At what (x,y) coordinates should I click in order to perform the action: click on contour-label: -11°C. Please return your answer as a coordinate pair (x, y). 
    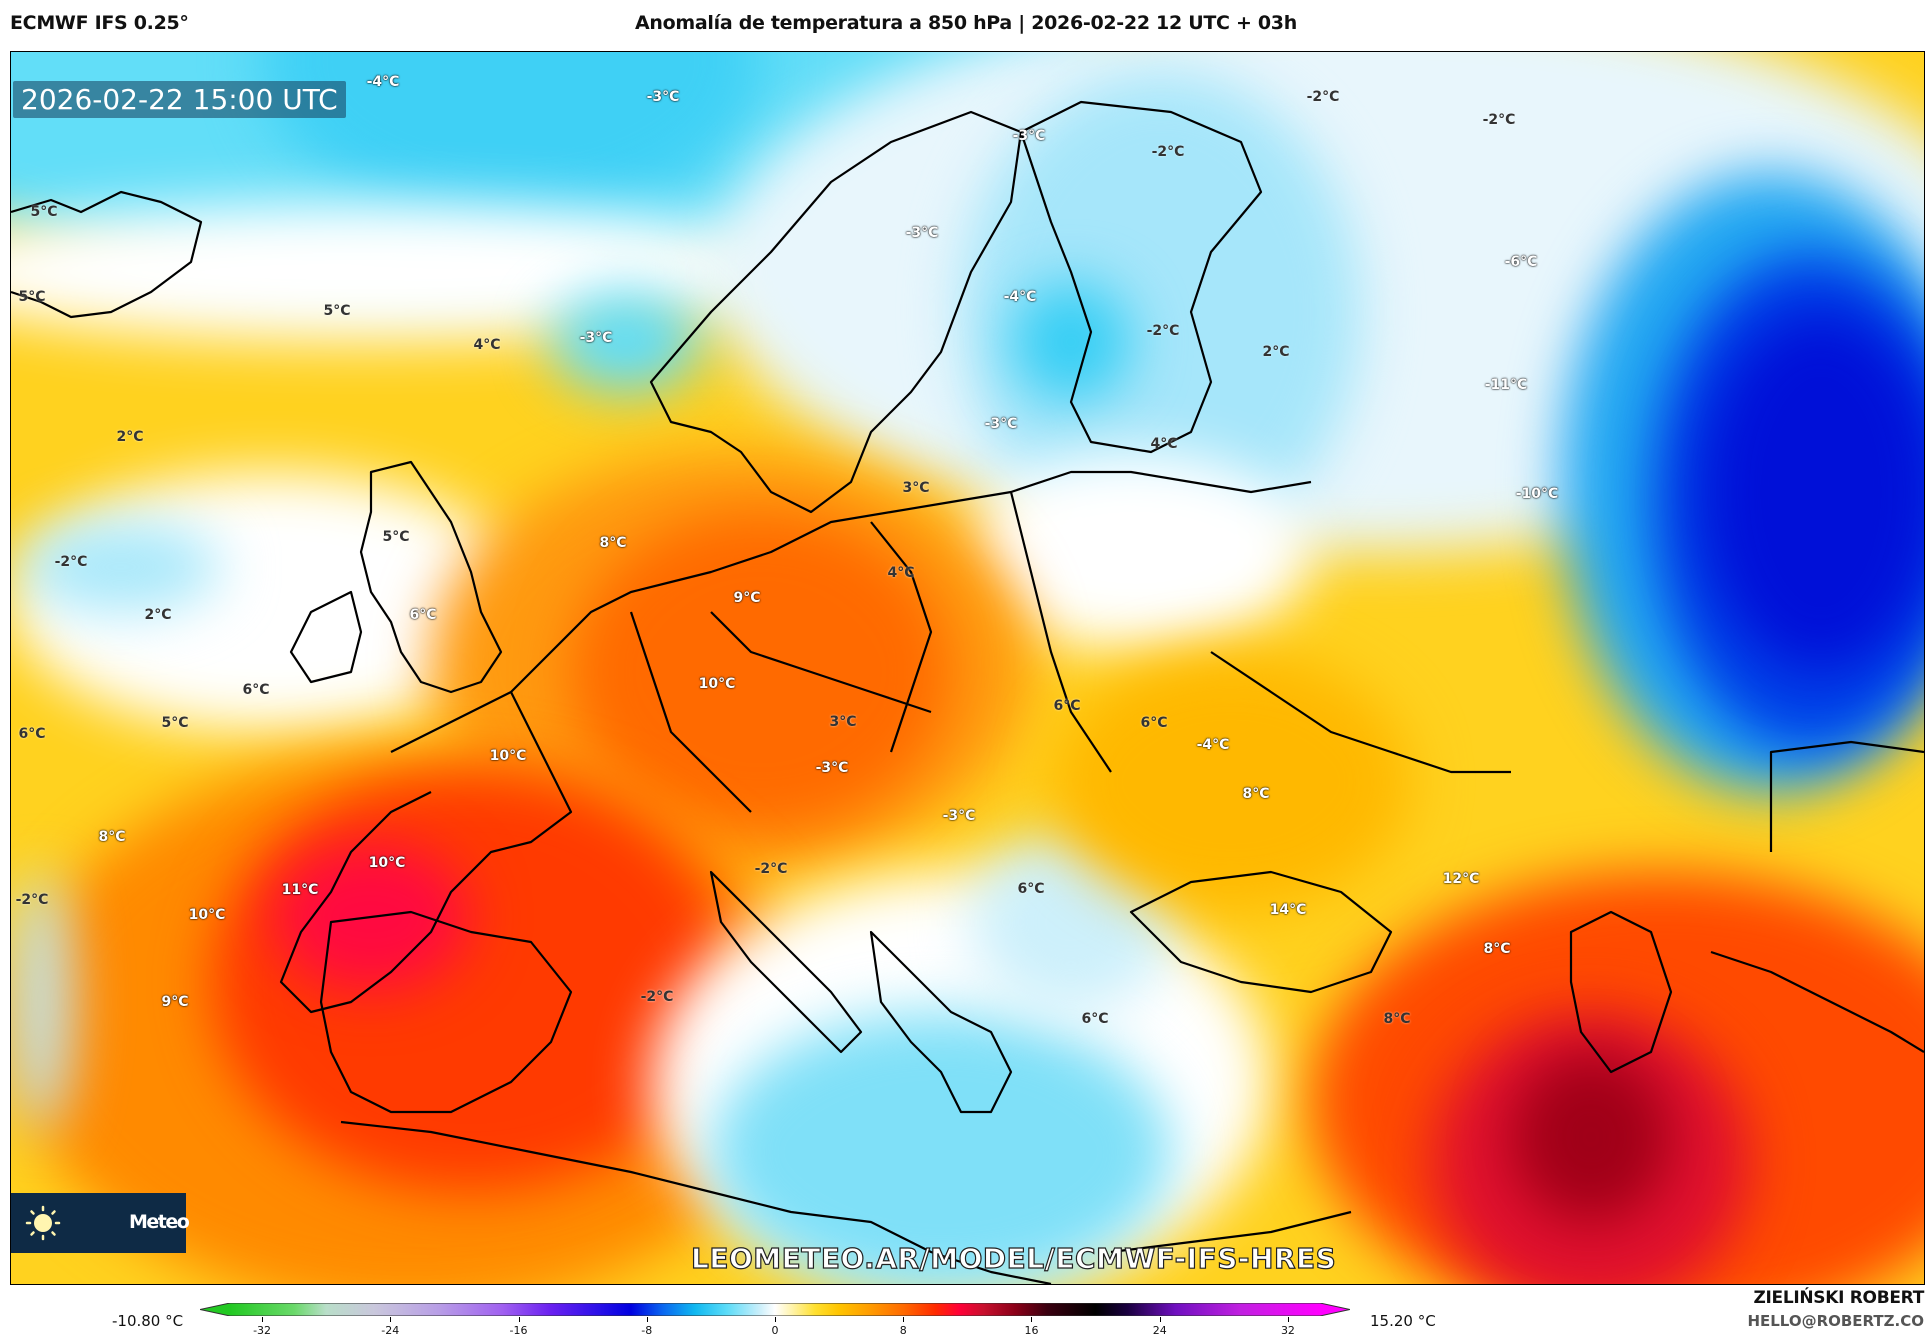
    Looking at the image, I should click on (1506, 385).